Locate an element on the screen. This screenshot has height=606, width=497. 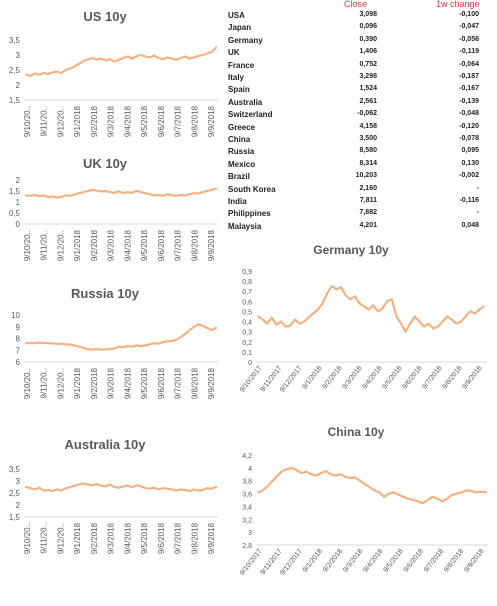
change-value: -0,187 is located at coordinates (469, 76).